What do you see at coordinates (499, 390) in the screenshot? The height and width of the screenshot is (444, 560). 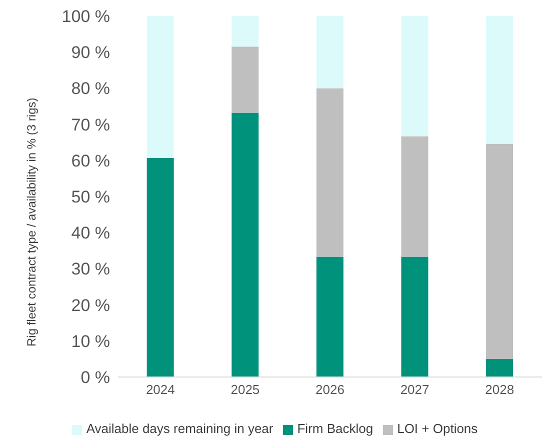 I see `x-tick-label: 2028` at bounding box center [499, 390].